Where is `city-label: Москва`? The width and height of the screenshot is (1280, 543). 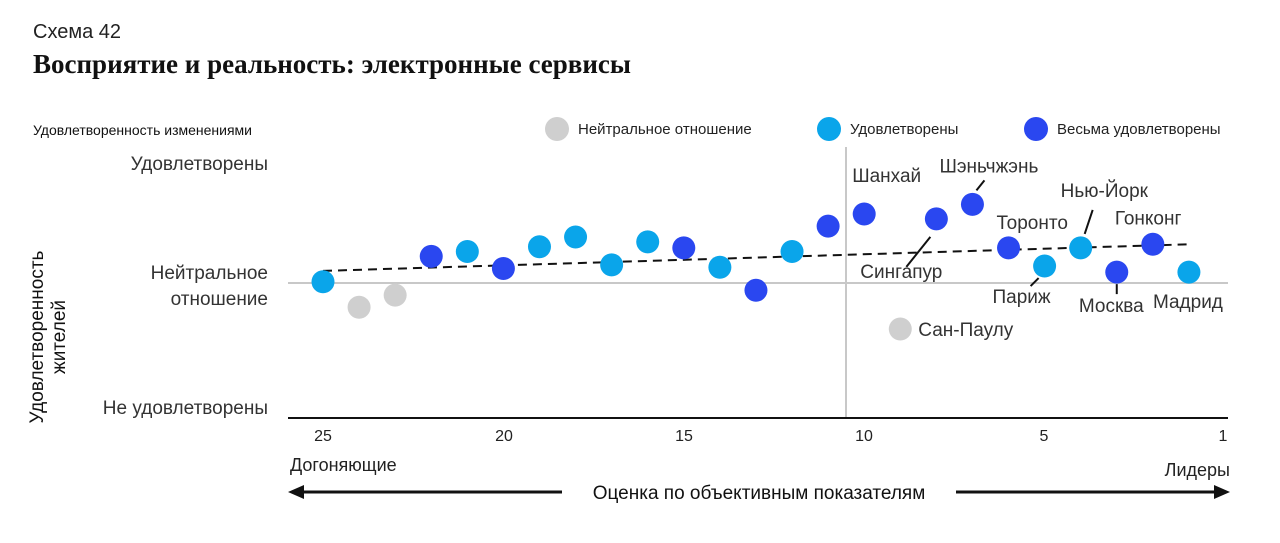
city-label: Москва is located at coordinates (1111, 306).